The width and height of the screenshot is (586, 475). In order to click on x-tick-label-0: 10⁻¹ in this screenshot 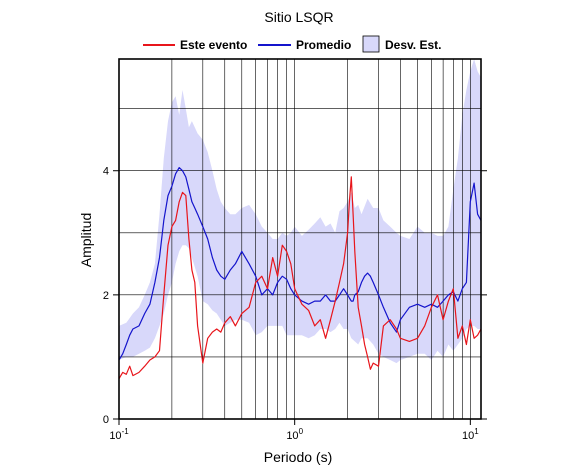, I will do `click(119, 434)`.